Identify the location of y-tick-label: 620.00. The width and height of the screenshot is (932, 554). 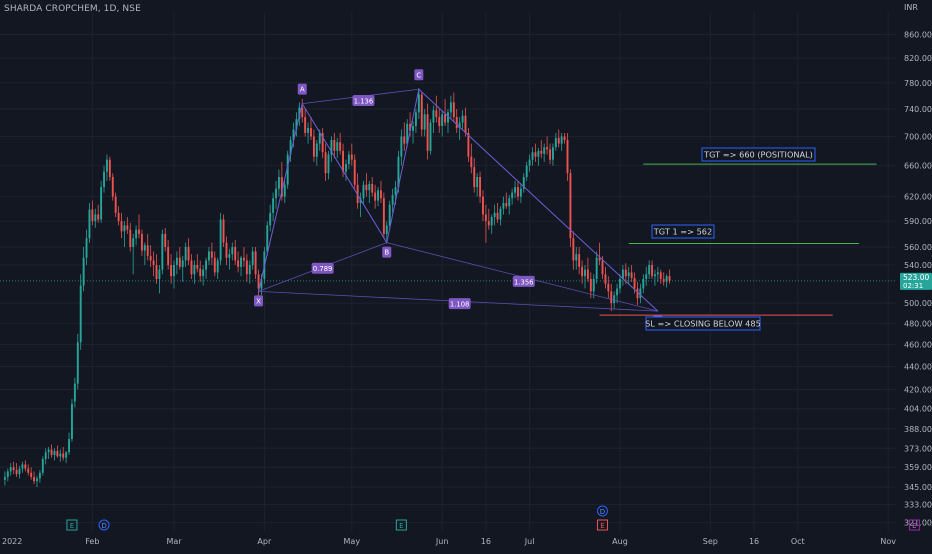
(918, 197).